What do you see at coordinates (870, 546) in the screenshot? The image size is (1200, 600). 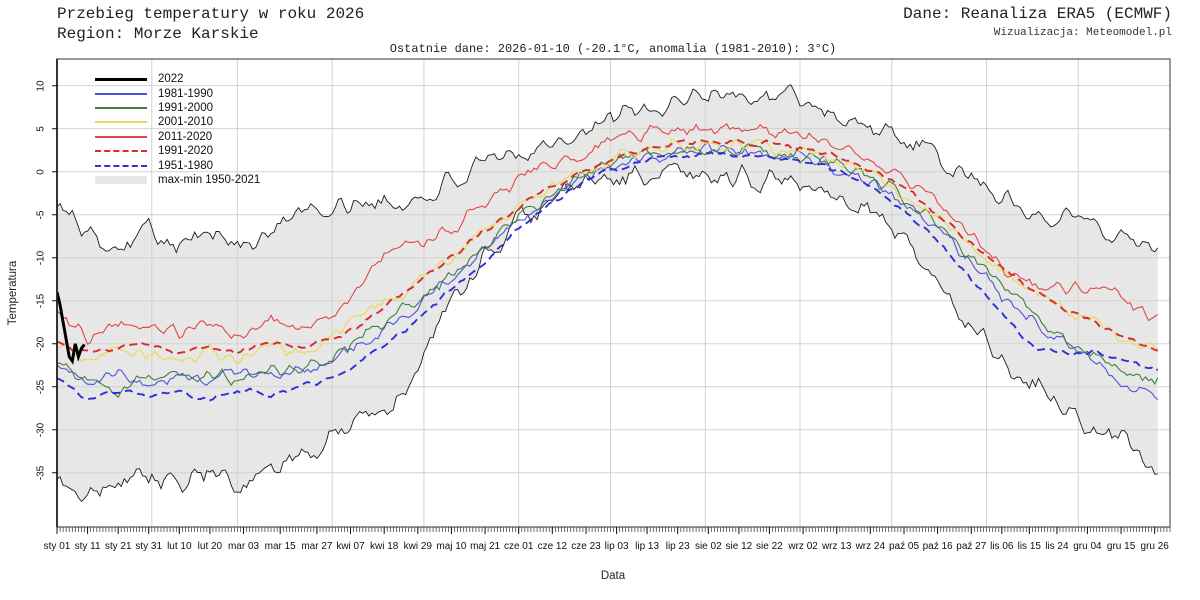 I see `x-tick-label: wrz 24` at bounding box center [870, 546].